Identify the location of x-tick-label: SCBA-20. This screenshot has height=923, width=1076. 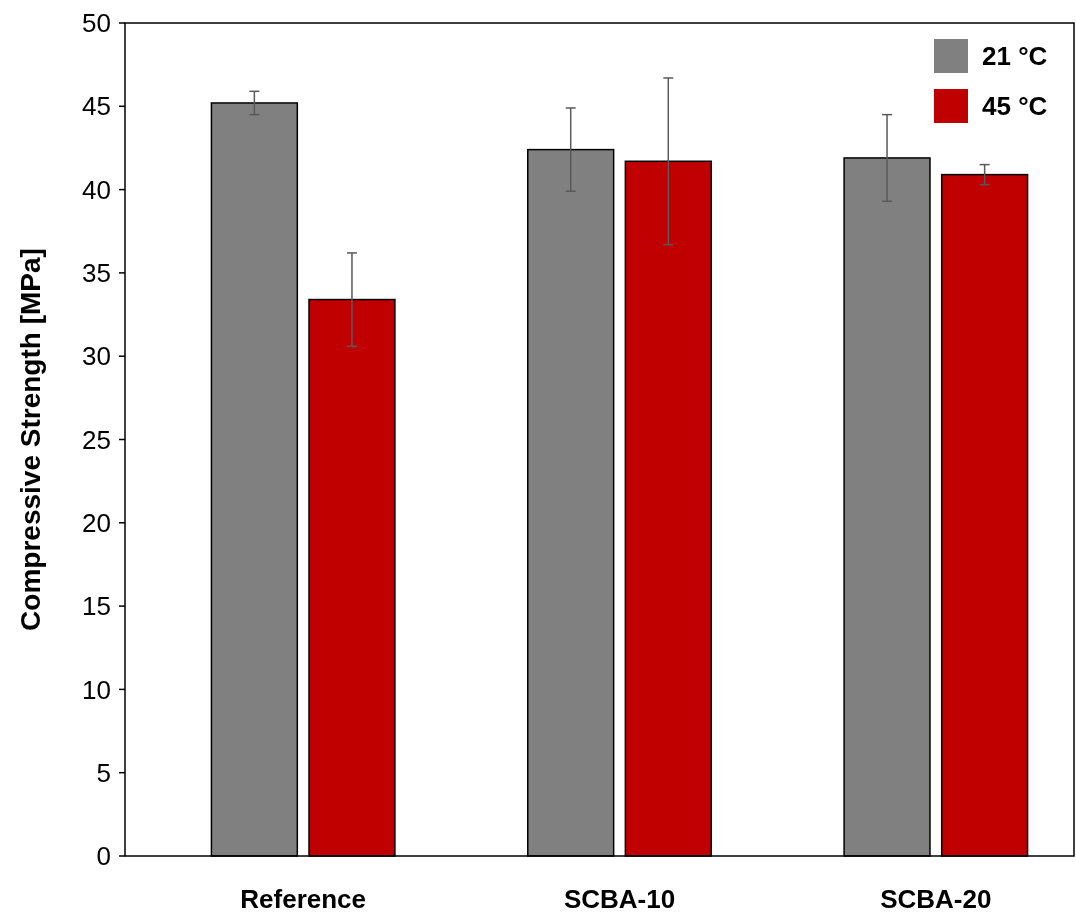
(936, 899).